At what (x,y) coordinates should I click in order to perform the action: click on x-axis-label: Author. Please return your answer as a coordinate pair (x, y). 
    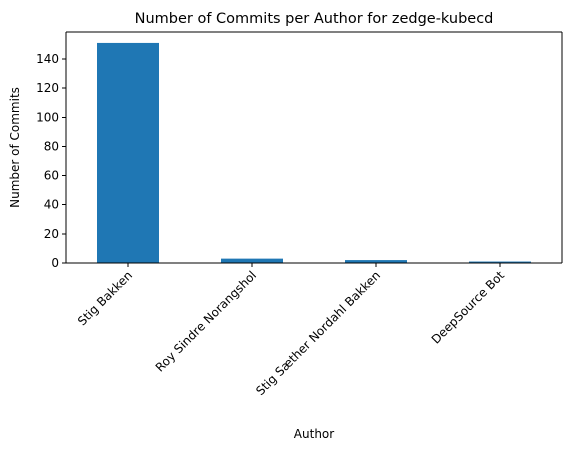
    Looking at the image, I should click on (314, 434).